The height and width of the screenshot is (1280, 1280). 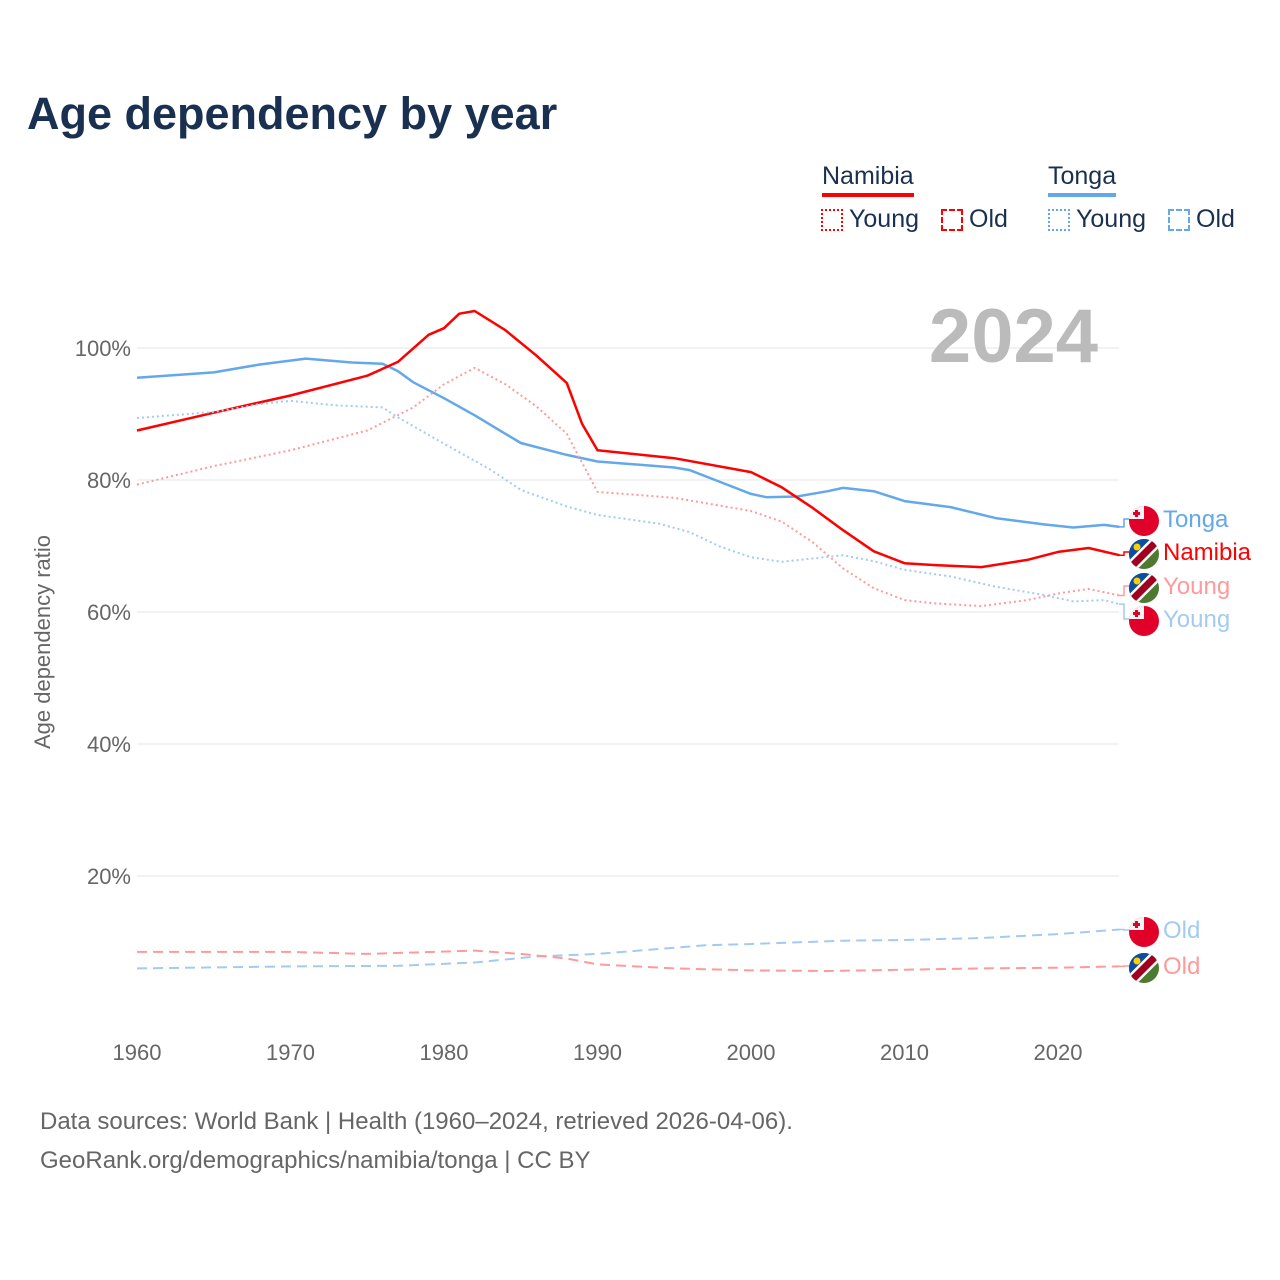 I want to click on series-end-label: Namibia, so click(x=1207, y=552).